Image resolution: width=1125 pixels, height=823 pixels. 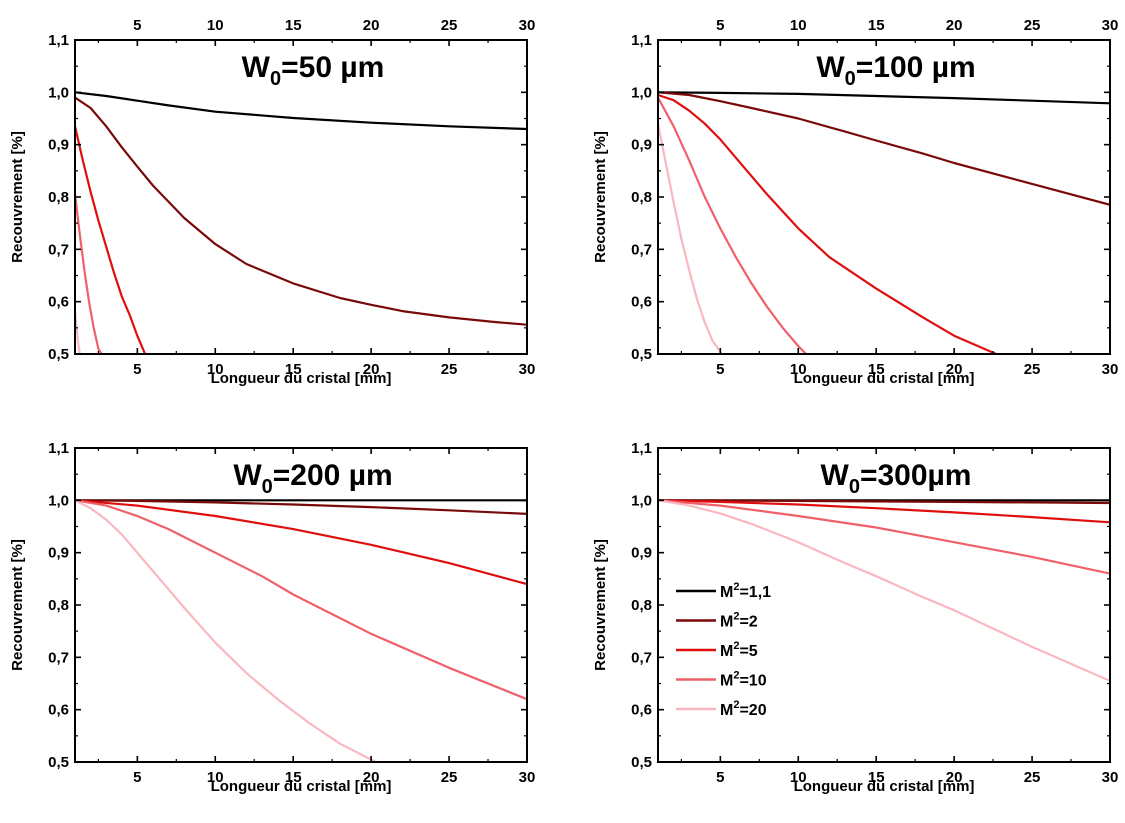 I want to click on x-tick-label-top: 30, so click(x=527, y=25).